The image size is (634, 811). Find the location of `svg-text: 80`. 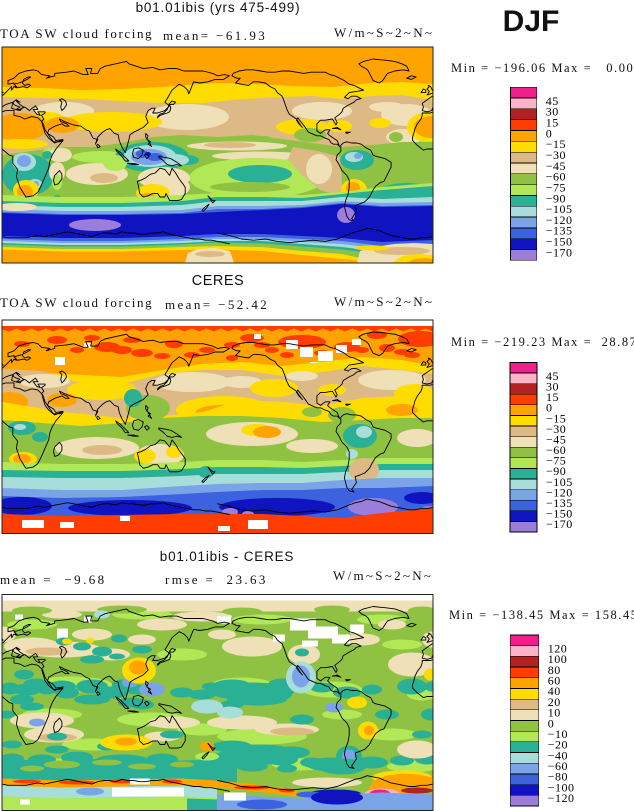

svg-text: 80 is located at coordinates (554, 670).